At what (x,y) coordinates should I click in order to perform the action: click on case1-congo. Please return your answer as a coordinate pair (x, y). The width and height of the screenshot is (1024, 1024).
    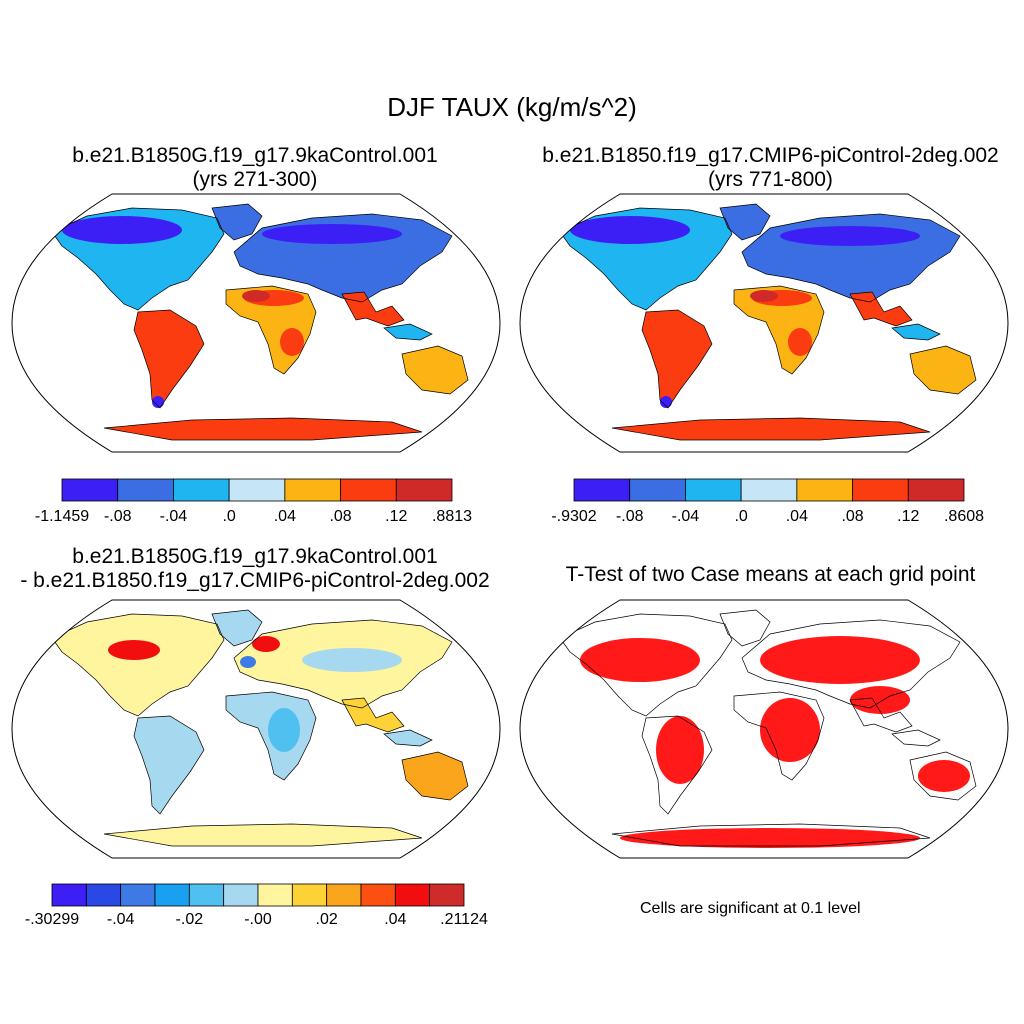
    Looking at the image, I should click on (292, 342).